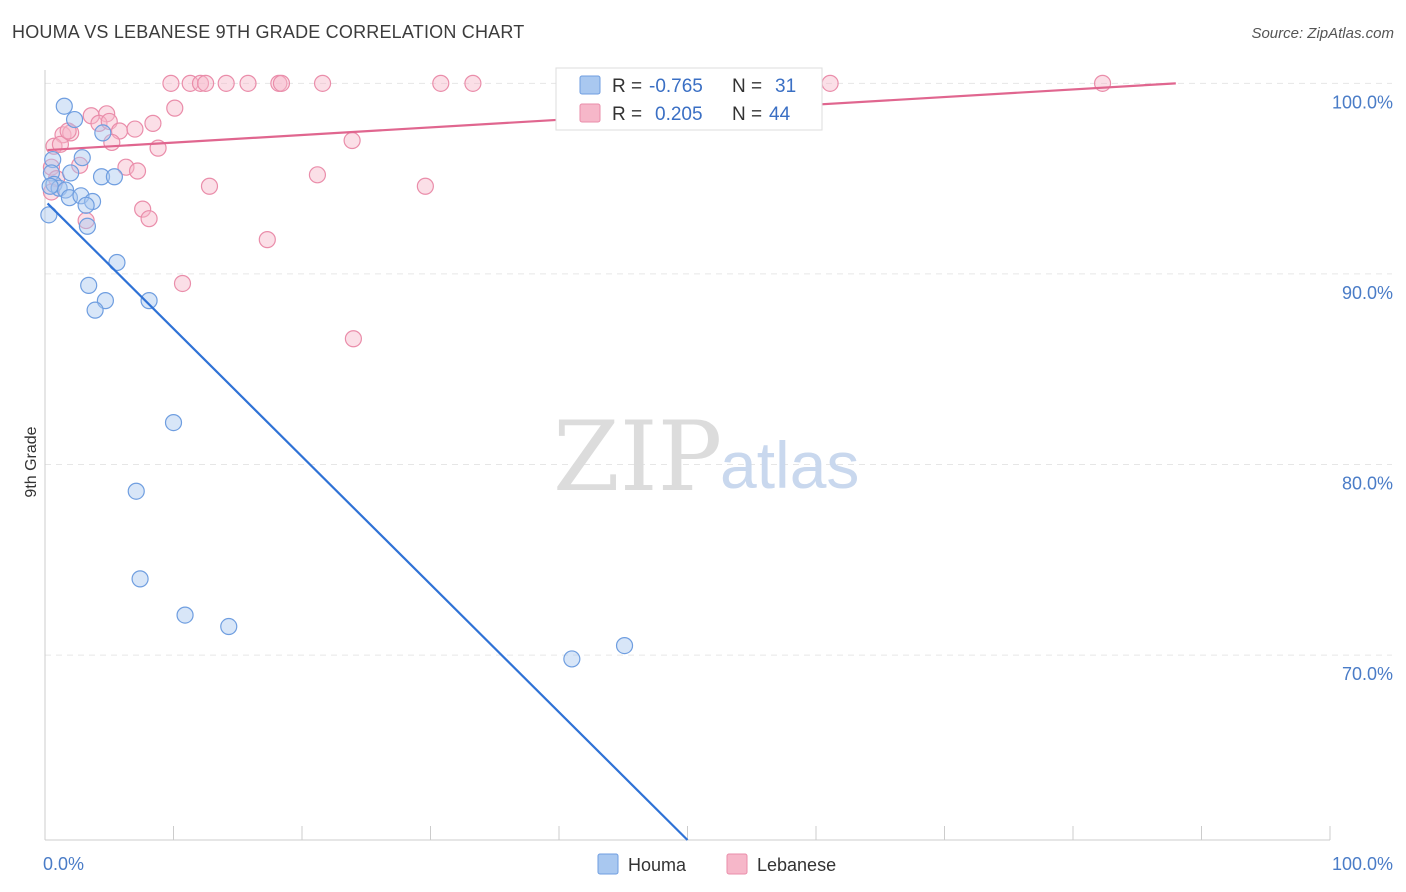 Image resolution: width=1406 pixels, height=892 pixels. What do you see at coordinates (590, 85) in the screenshot?
I see `houma-swatch` at bounding box center [590, 85].